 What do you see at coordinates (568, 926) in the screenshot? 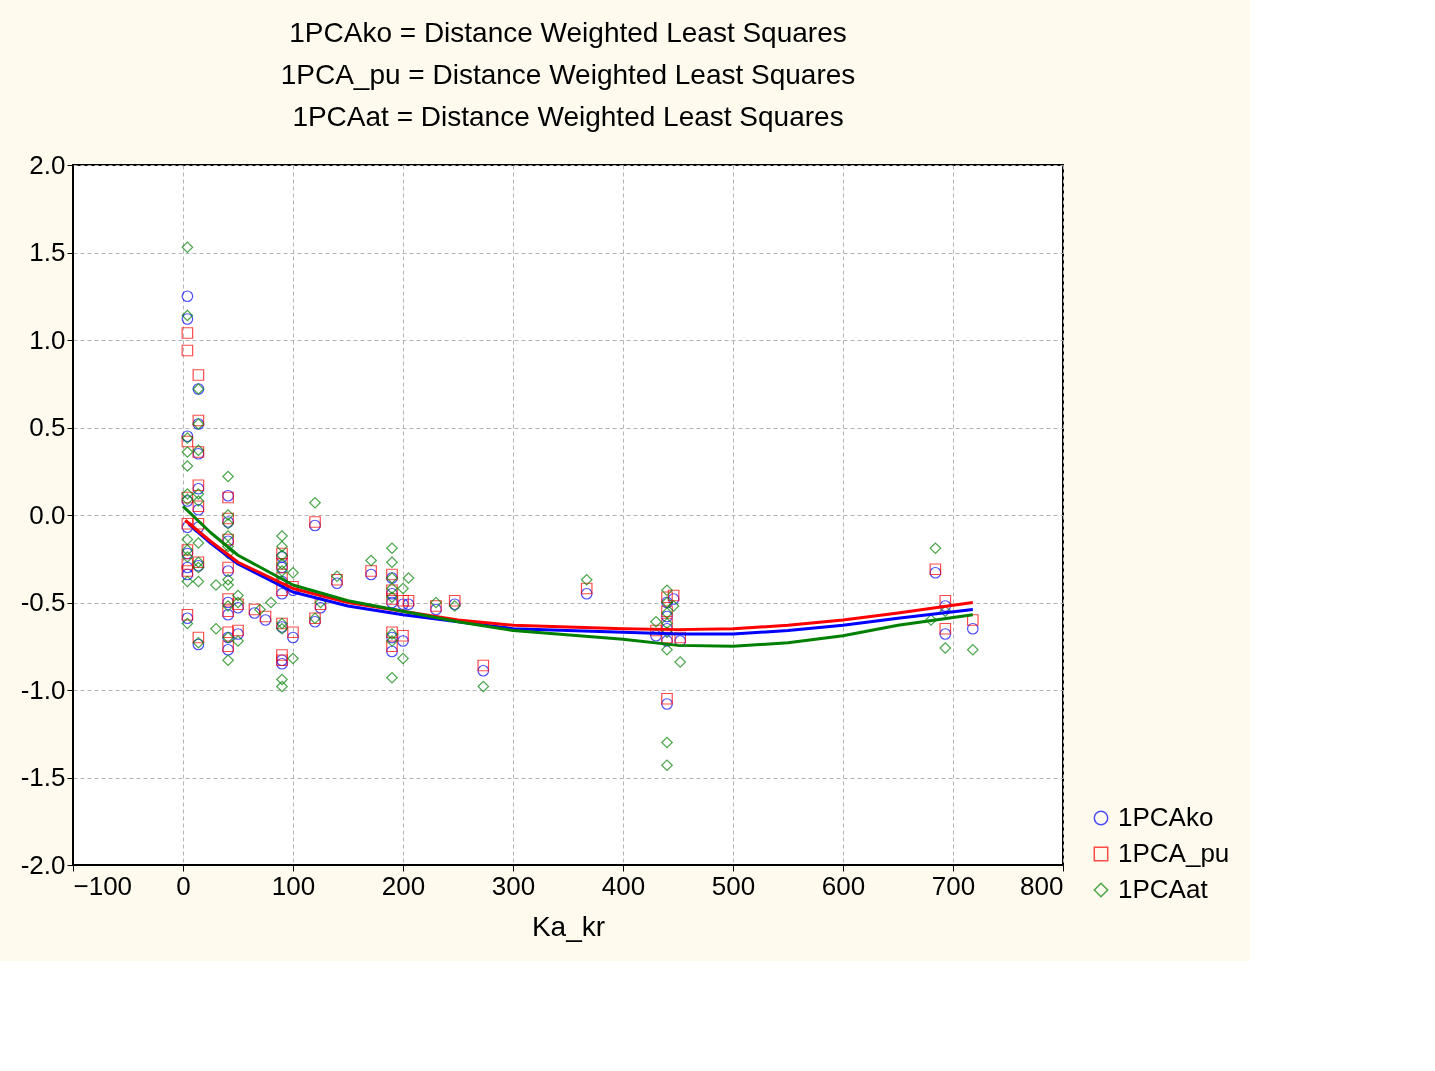
I see `x-axis-title: Ka_kr` at bounding box center [568, 926].